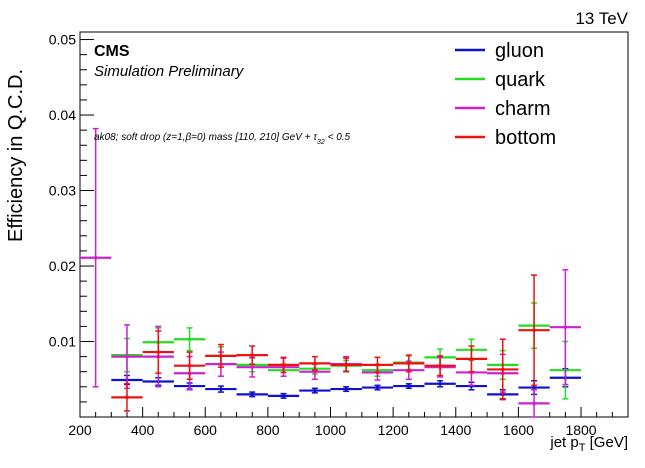 This screenshot has height=468, width=645. I want to click on x-tick-label: 400, so click(143, 430).